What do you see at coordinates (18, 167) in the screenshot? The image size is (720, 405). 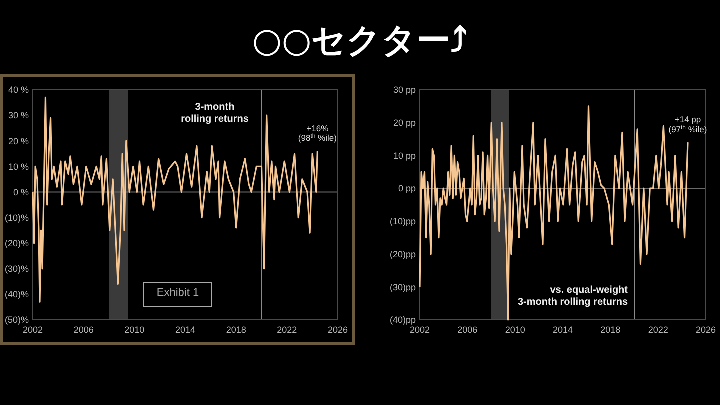 I see `y-tick-label: 10 %` at bounding box center [18, 167].